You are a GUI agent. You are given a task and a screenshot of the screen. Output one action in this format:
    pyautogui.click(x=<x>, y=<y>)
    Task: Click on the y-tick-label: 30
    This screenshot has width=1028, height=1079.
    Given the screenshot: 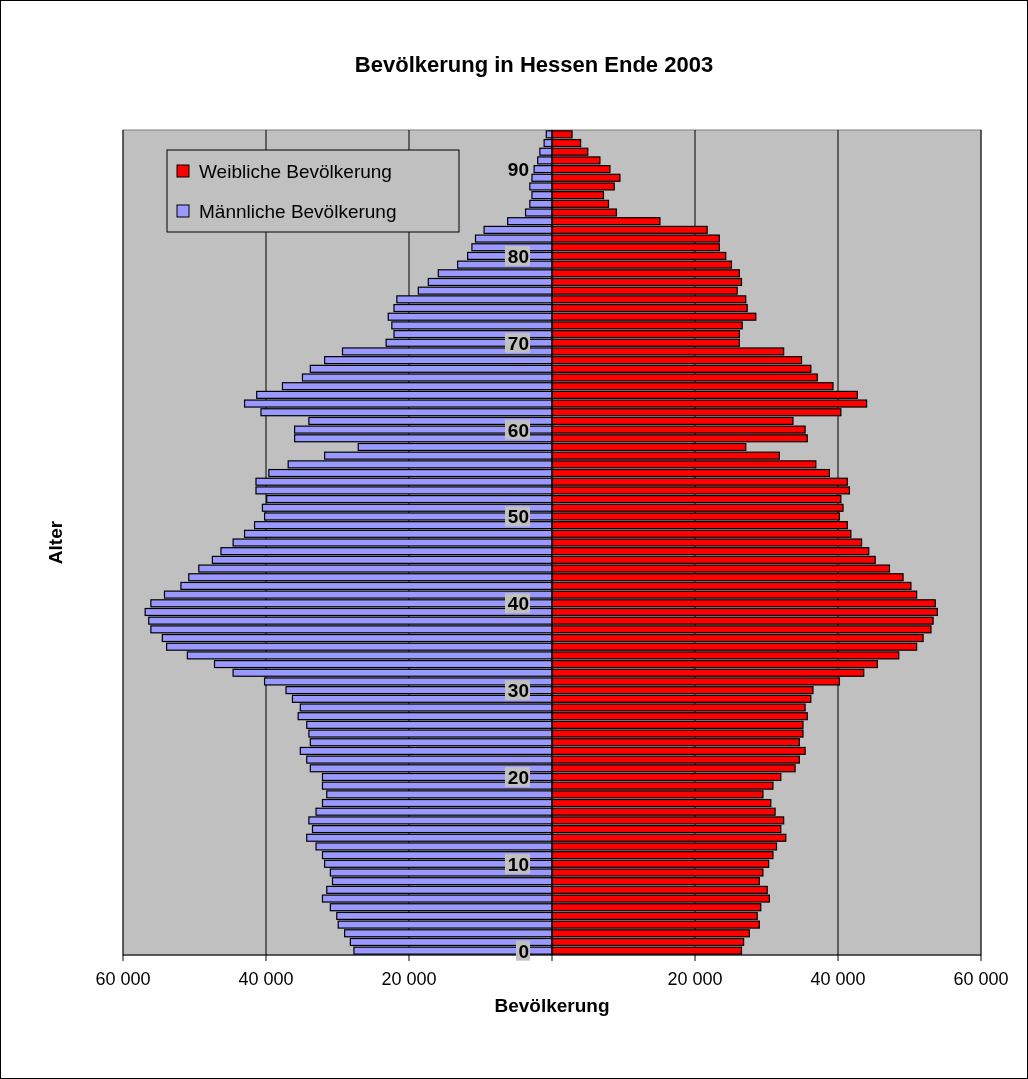 What is the action you would take?
    pyautogui.click(x=518, y=691)
    